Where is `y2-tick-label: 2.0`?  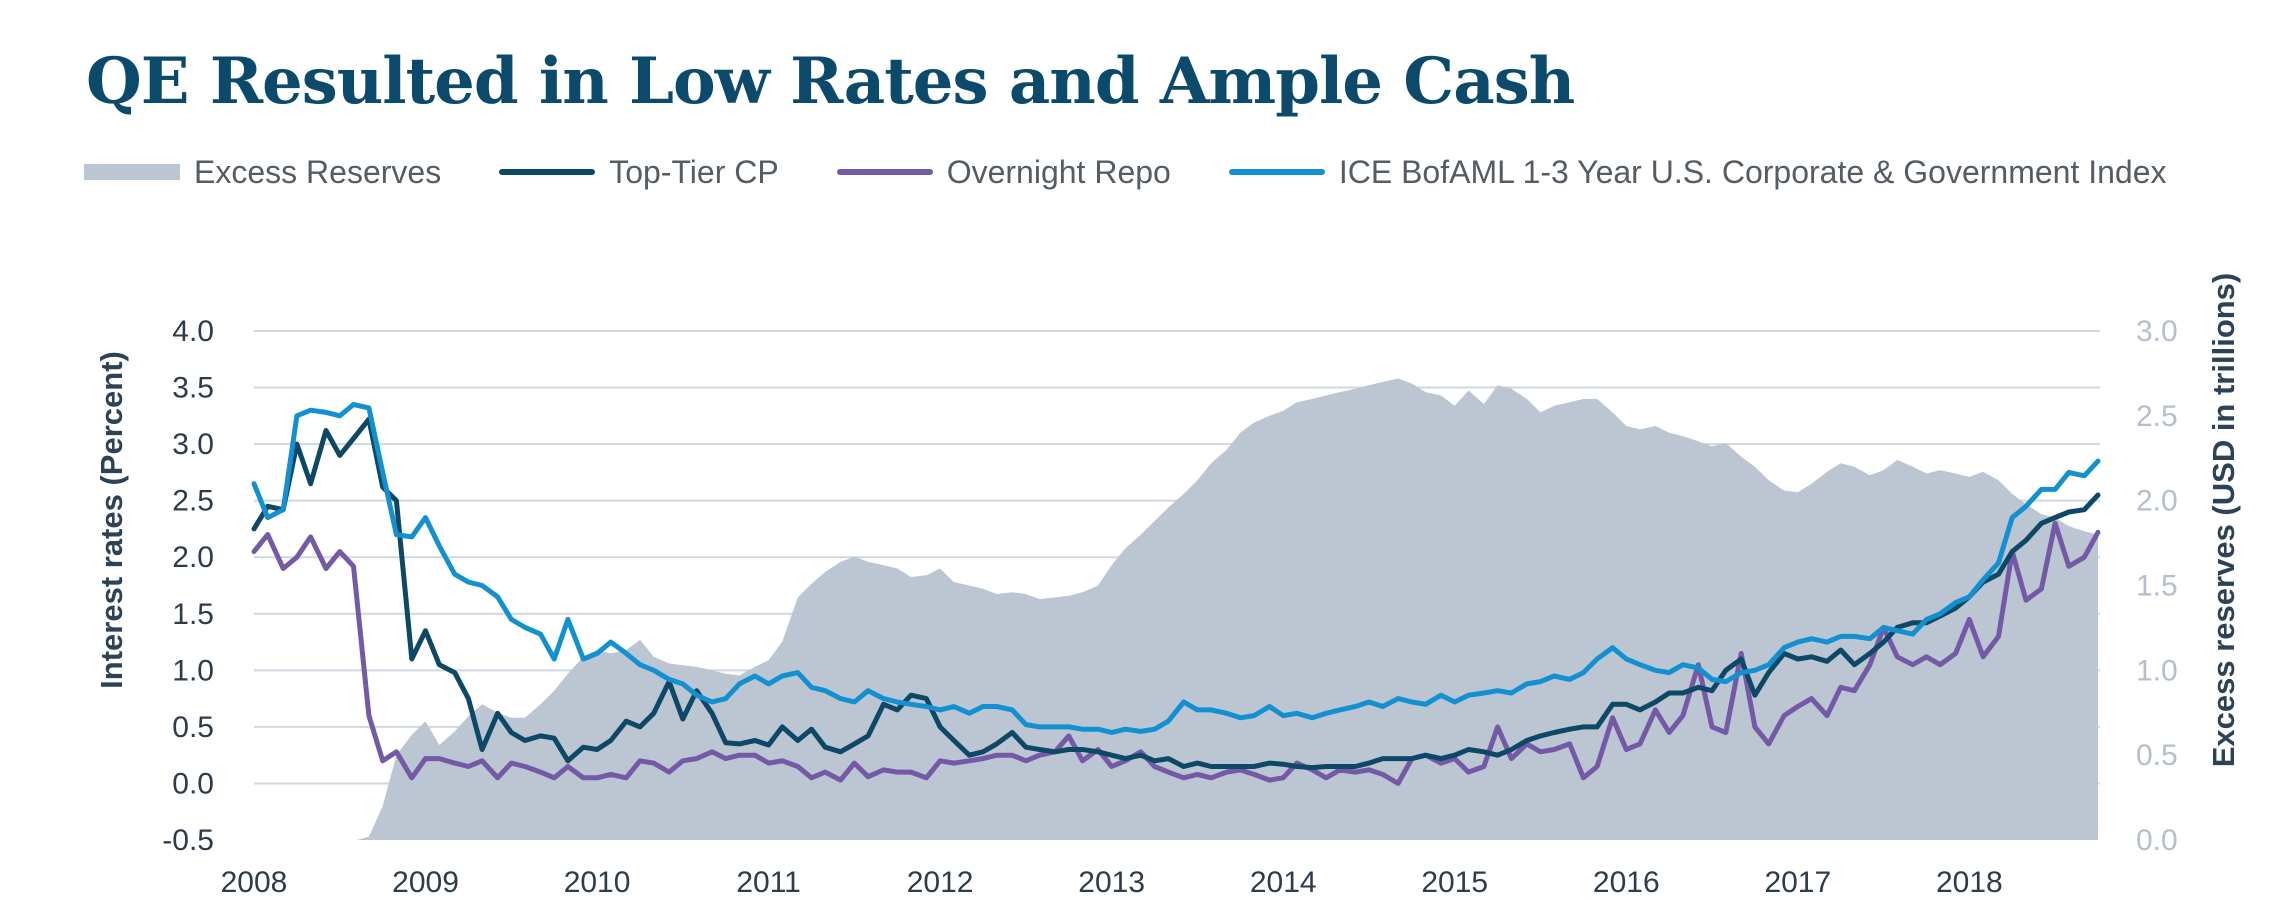
y2-tick-label: 2.0 is located at coordinates (2157, 501).